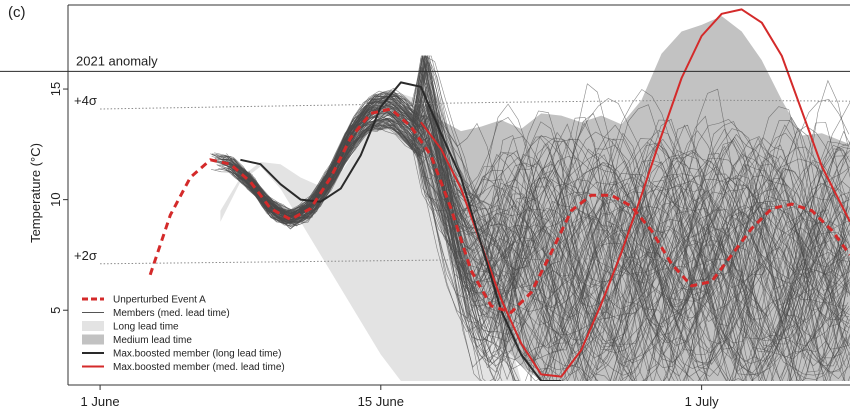 The width and height of the screenshot is (850, 412). I want to click on legend-swatch-long-lead-time, so click(93, 326).